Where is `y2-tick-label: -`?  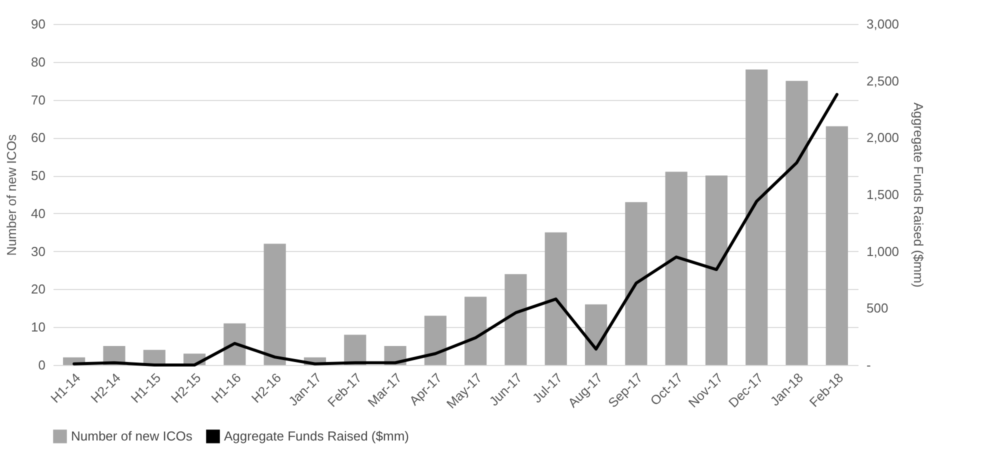
y2-tick-label: - is located at coordinates (868, 365).